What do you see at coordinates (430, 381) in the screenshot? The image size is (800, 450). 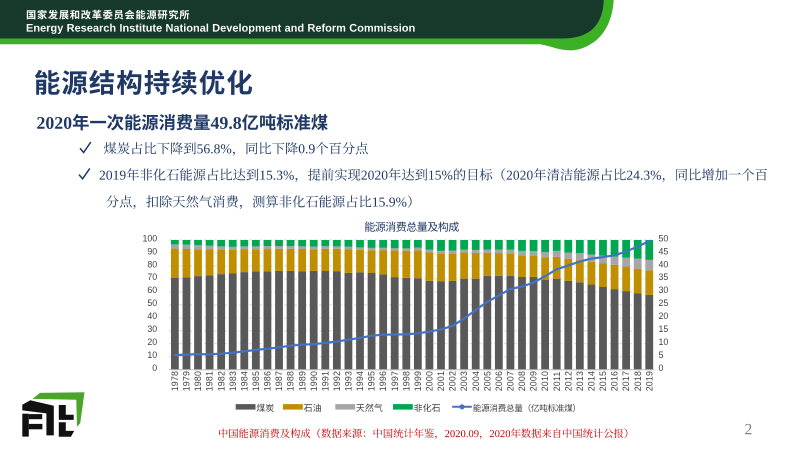 I see `svg-text: 2000` at bounding box center [430, 381].